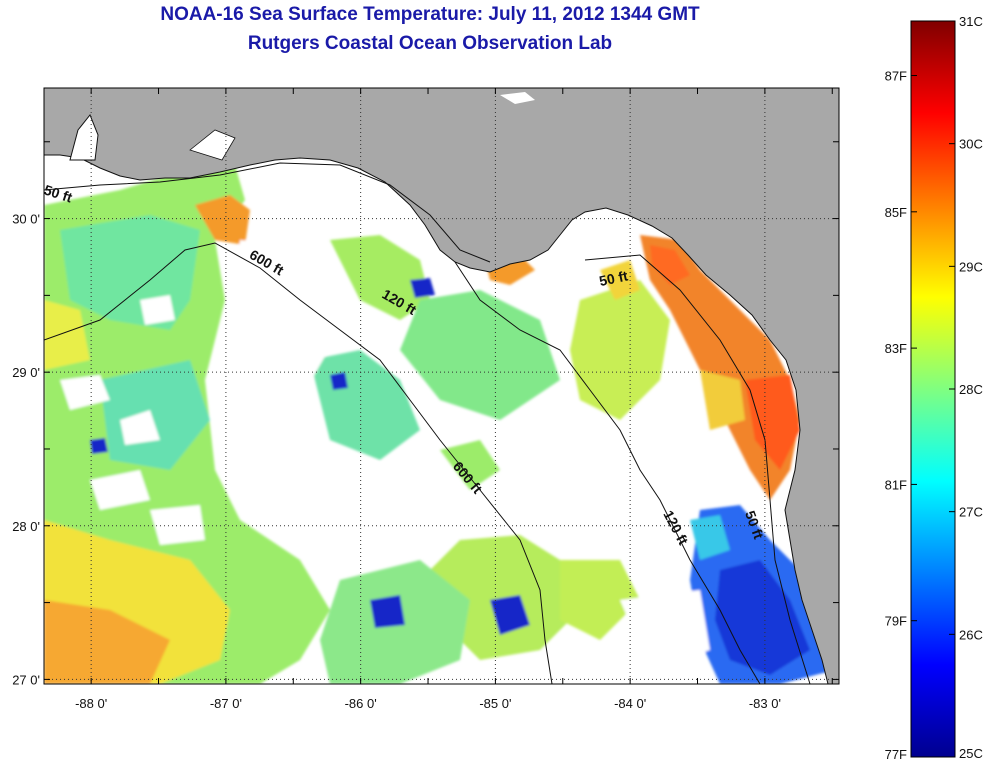 The image size is (992, 770). Describe the element at coordinates (430, 43) in the screenshot. I see `map-subtitle: Rutgers Coastal Ocean Observation Lab` at that location.